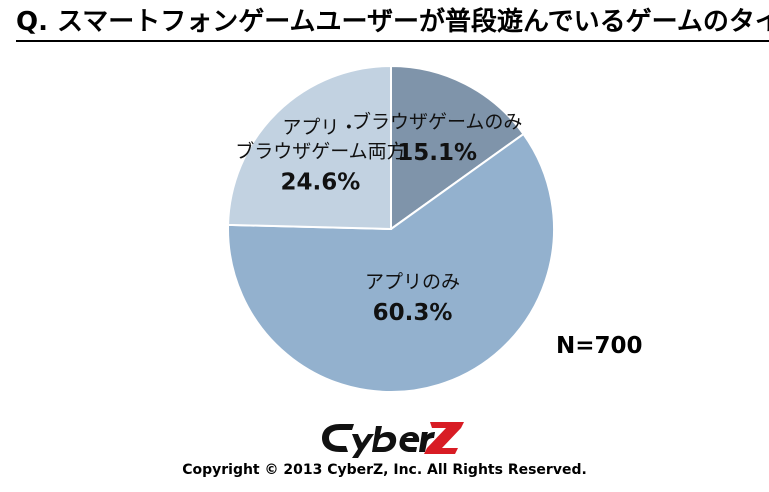 This screenshot has height=492, width=769. I want to click on slice-value-0: 15.1%, so click(437, 153).